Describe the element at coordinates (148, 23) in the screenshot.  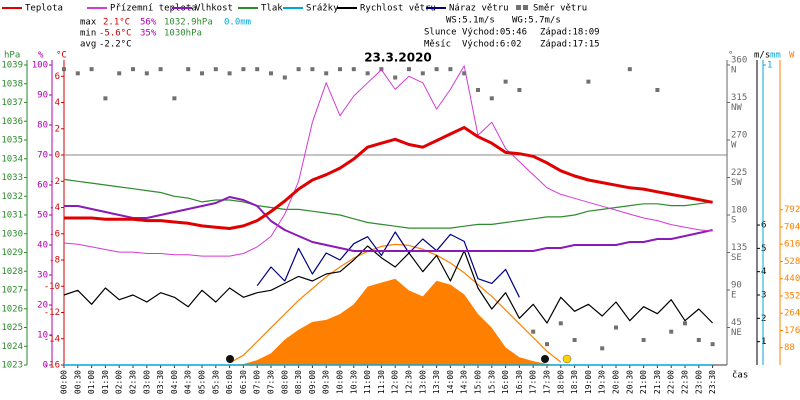
I see `stat-hum: 56%` at that location.